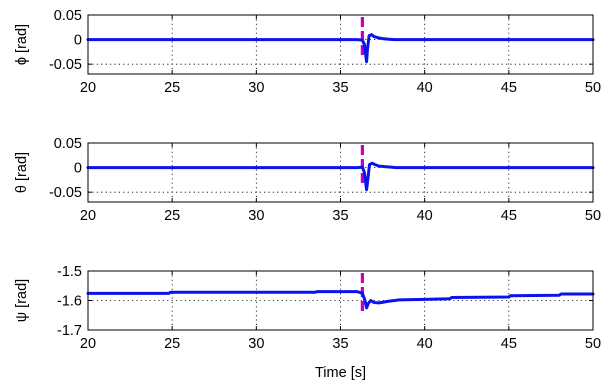 The image size is (612, 383). Describe the element at coordinates (69, 272) in the screenshot. I see `y-tick-label: -1.5` at that location.